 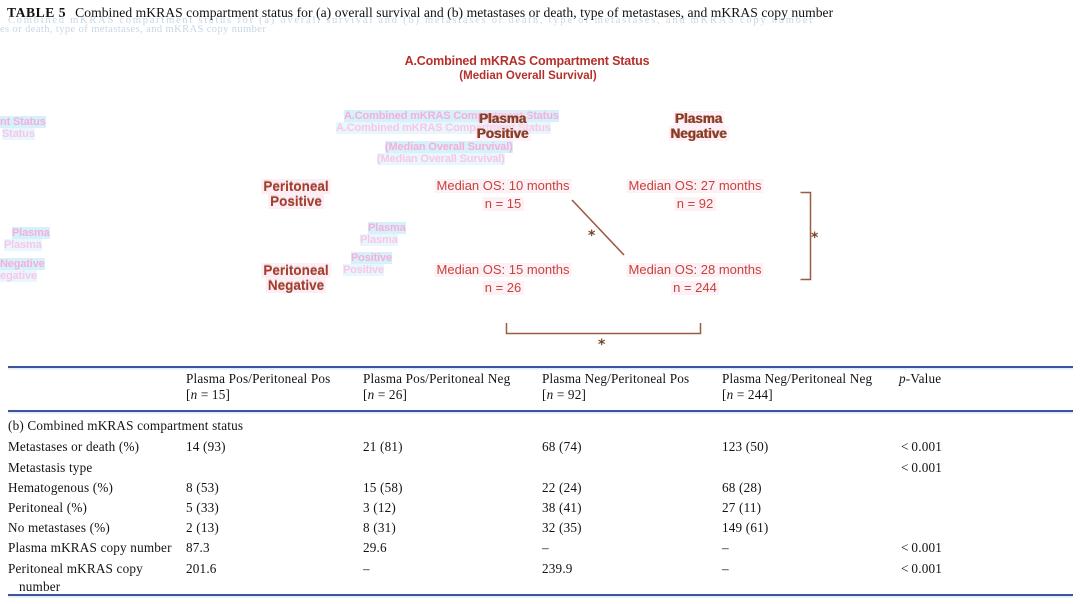 What do you see at coordinates (202, 507) in the screenshot?
I see `value-cell: 5 (33)` at bounding box center [202, 507].